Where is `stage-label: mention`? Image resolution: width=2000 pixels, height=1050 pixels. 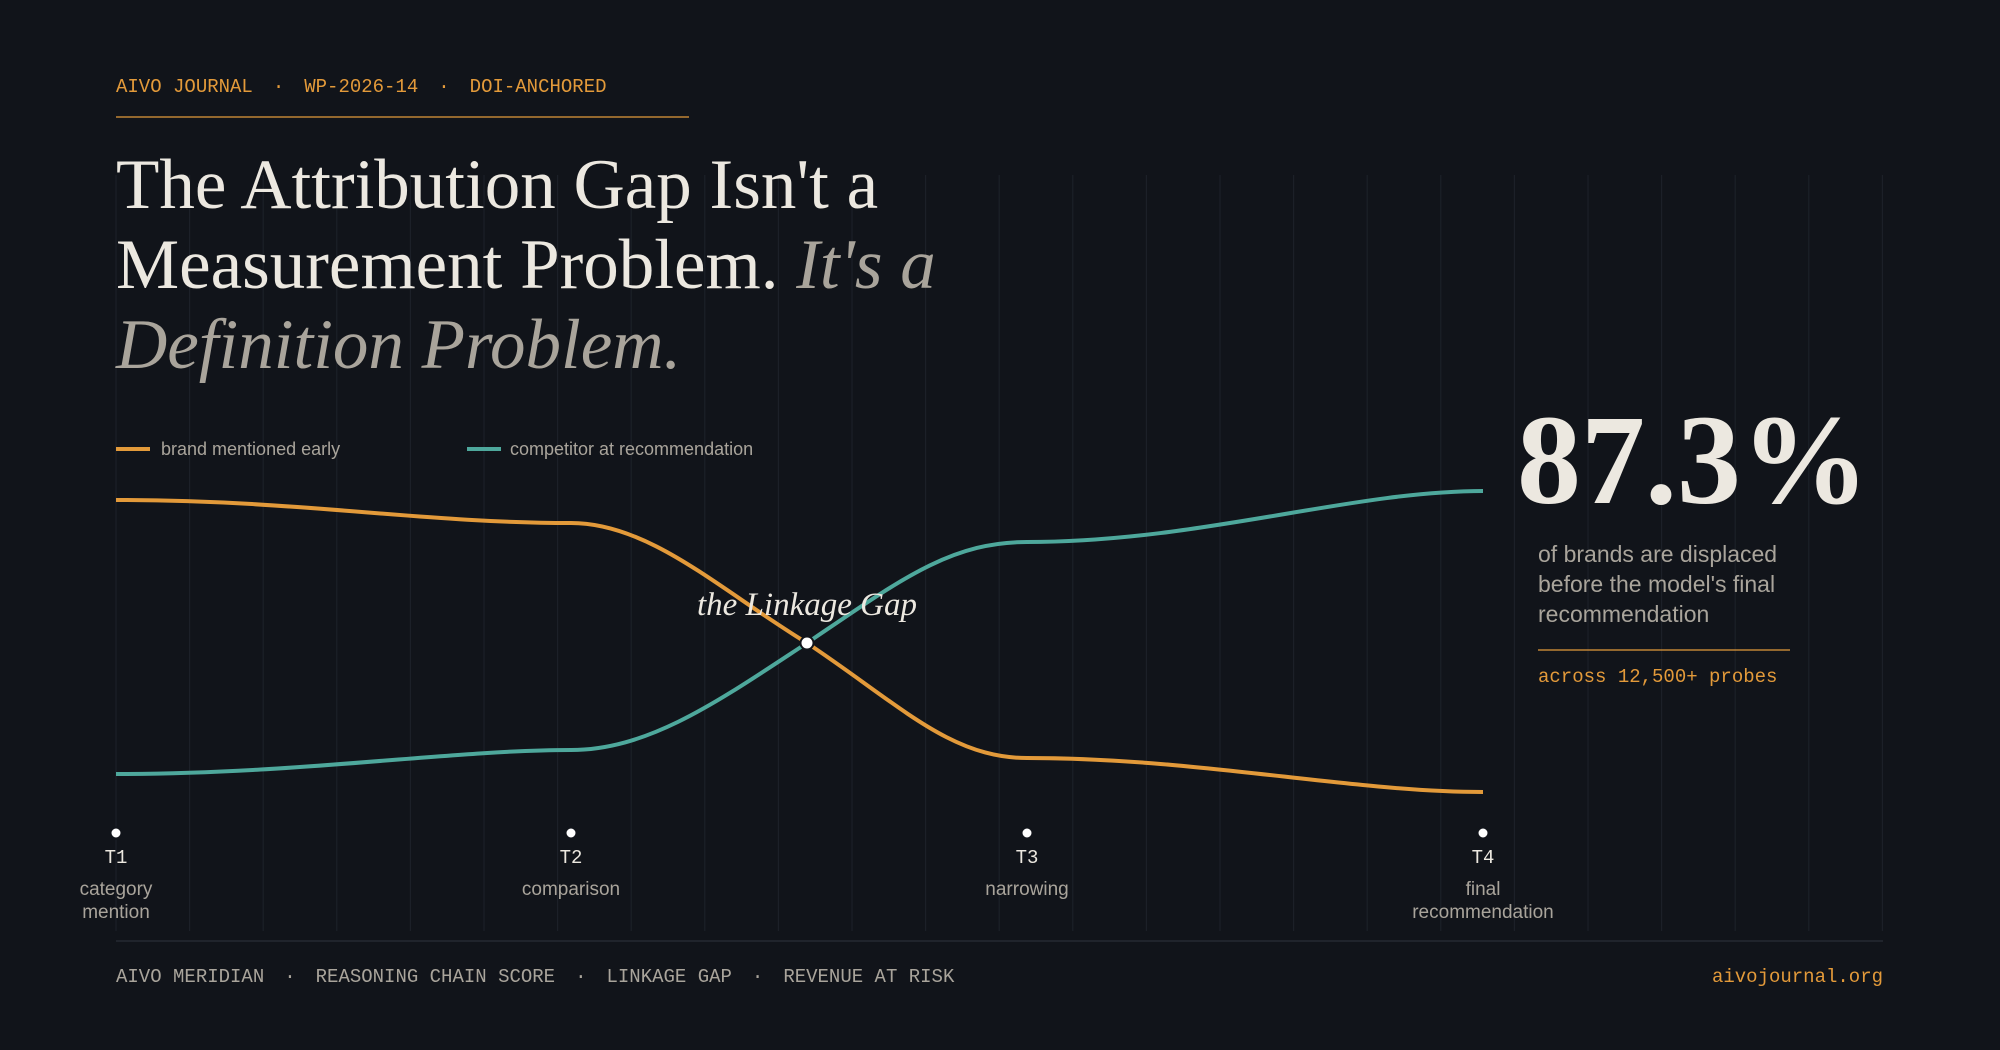 stage-label: mention is located at coordinates (116, 912).